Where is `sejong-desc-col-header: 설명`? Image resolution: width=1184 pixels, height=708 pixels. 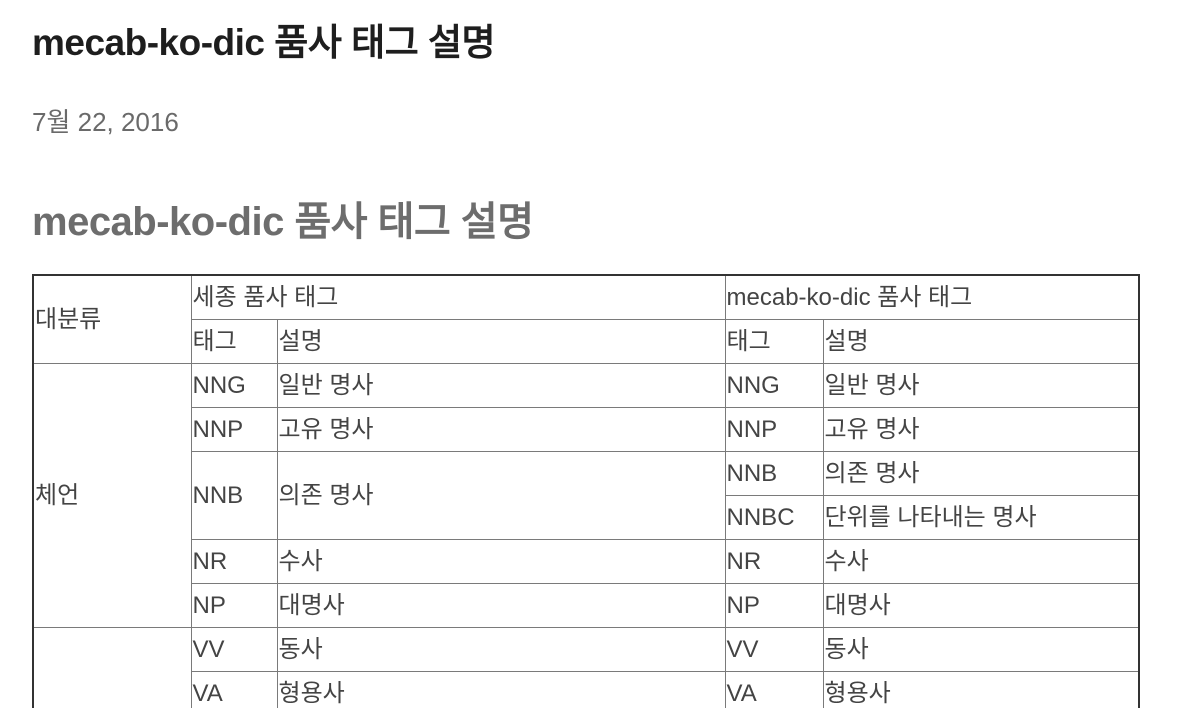
sejong-desc-col-header: 설명 is located at coordinates (501, 341).